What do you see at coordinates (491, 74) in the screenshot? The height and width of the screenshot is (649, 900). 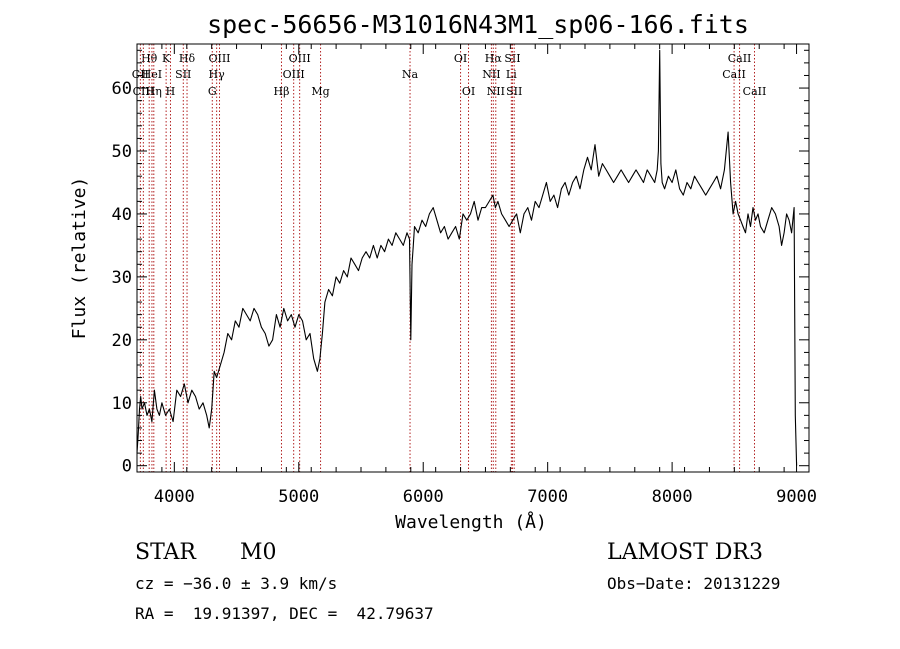 I see `line-label-19: NII` at bounding box center [491, 74].